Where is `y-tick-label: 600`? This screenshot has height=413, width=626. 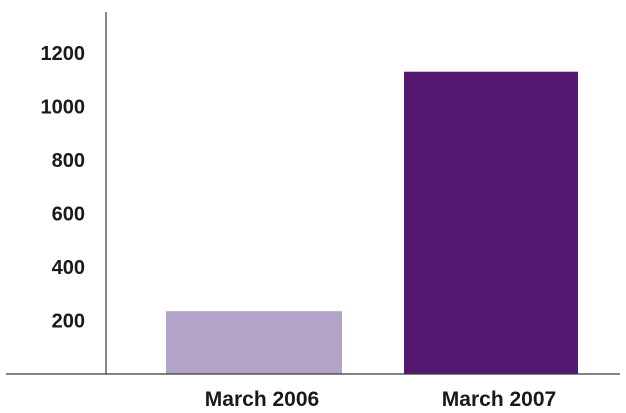 y-tick-label: 600 is located at coordinates (68, 215).